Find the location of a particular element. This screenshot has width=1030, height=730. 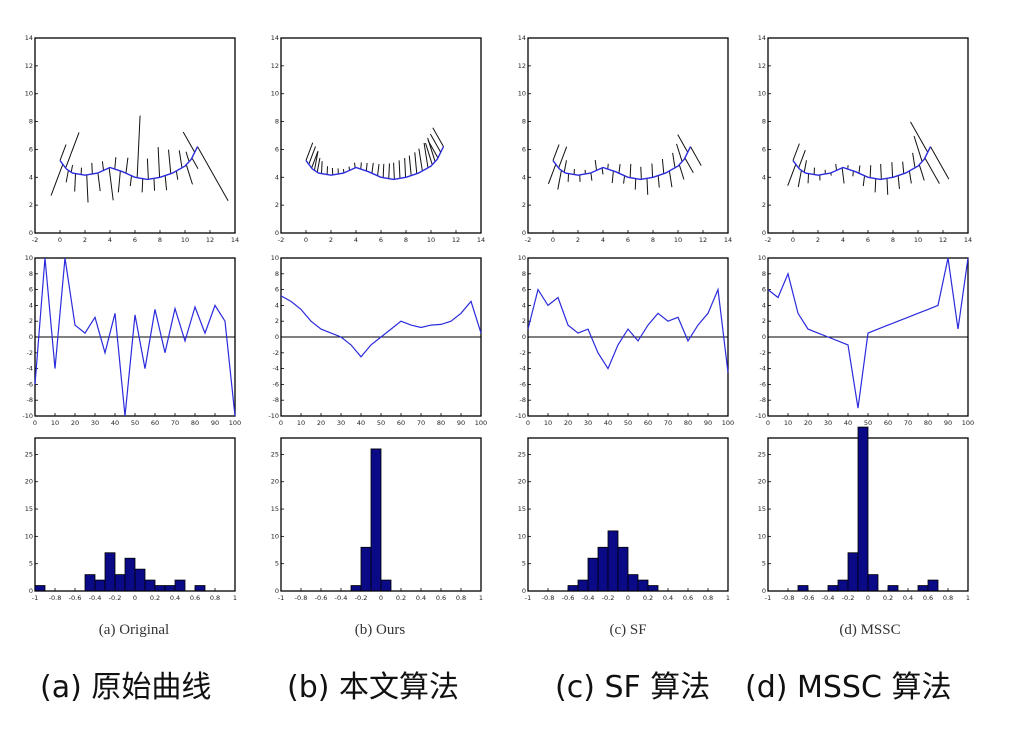

histogram-ytick-label-d: 0 is located at coordinates (764, 591).